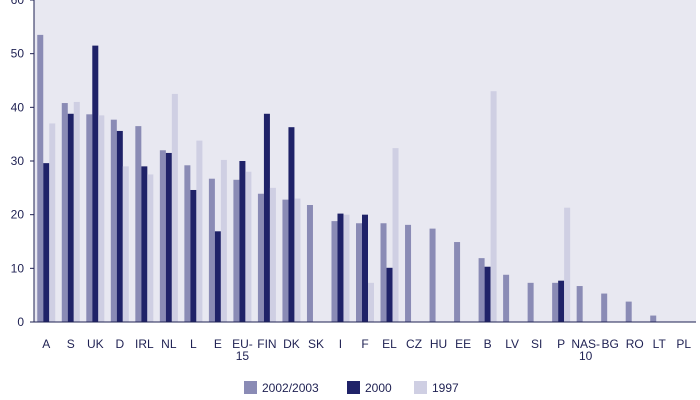  I want to click on y-tick-label: 50, so click(18, 54).